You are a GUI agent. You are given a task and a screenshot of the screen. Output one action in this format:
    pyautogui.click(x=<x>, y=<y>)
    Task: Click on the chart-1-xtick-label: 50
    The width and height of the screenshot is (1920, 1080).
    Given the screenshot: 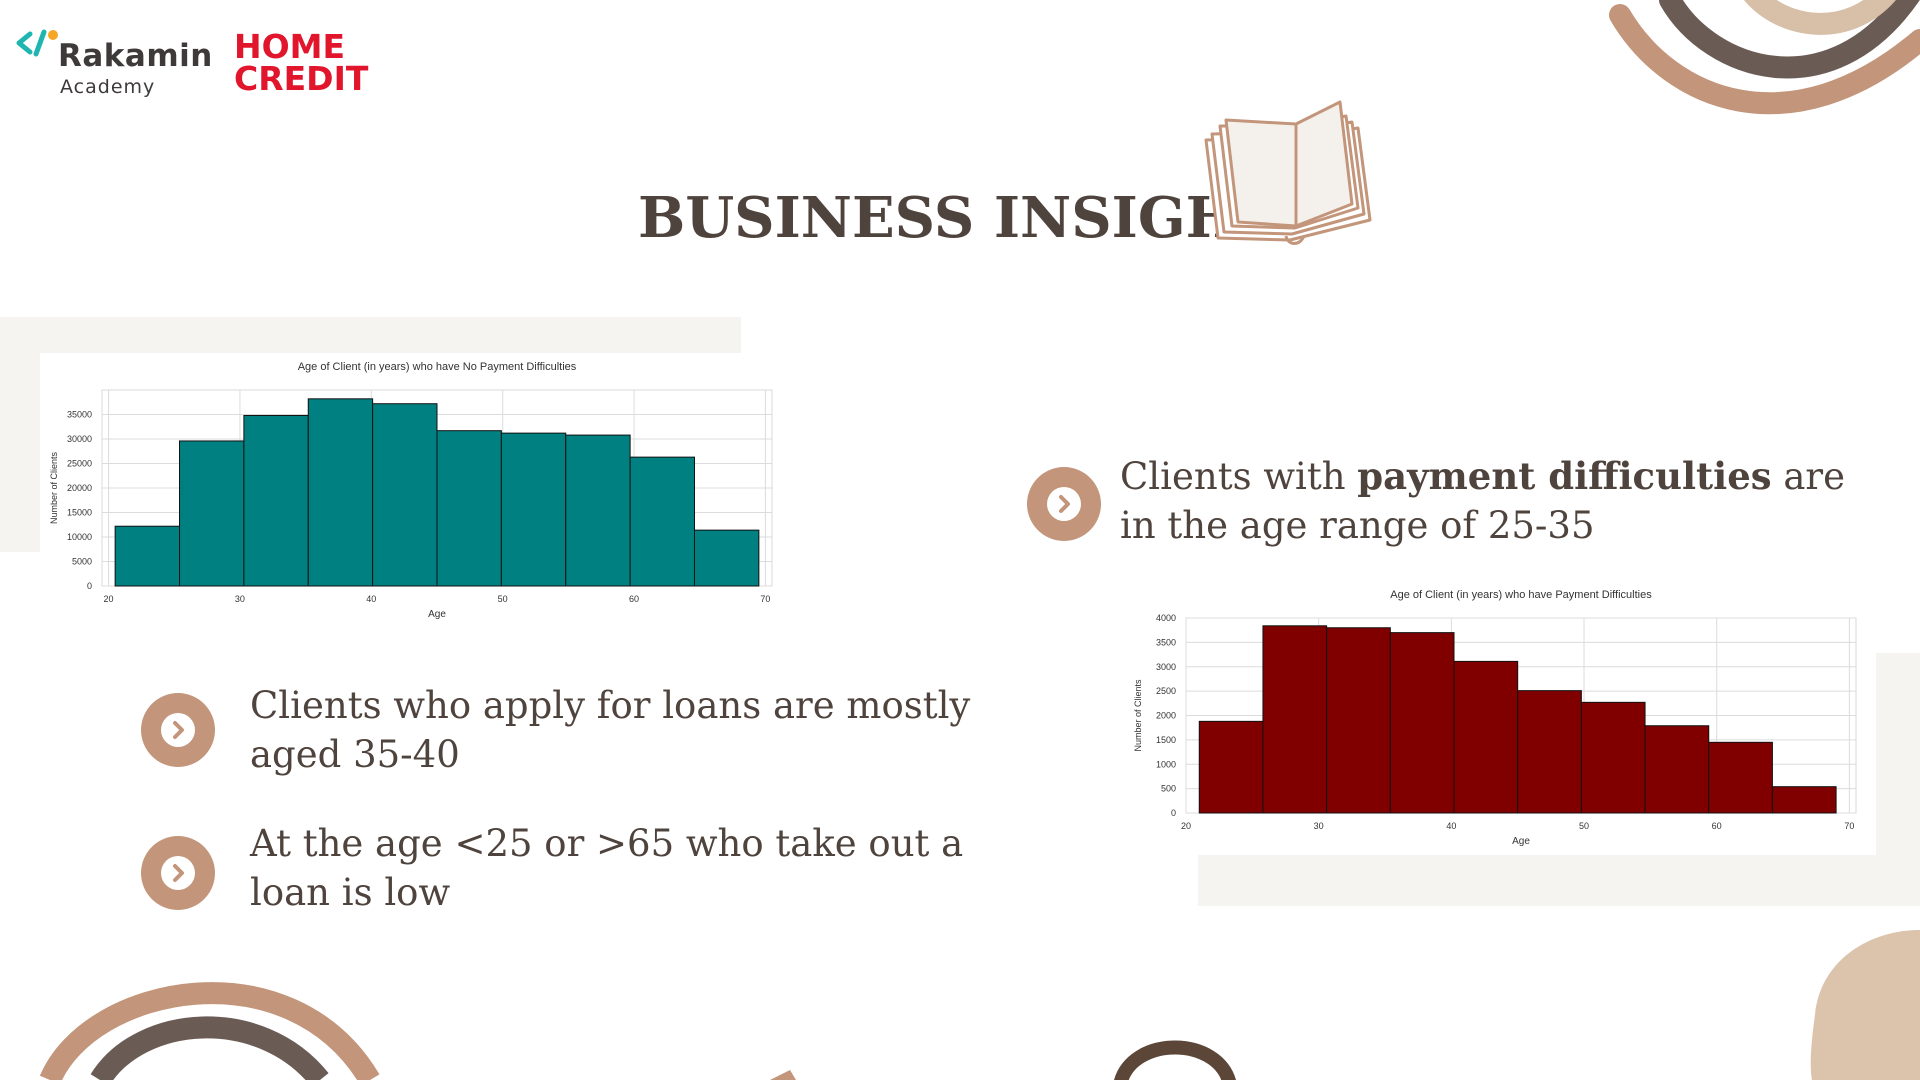 What is the action you would take?
    pyautogui.click(x=503, y=599)
    